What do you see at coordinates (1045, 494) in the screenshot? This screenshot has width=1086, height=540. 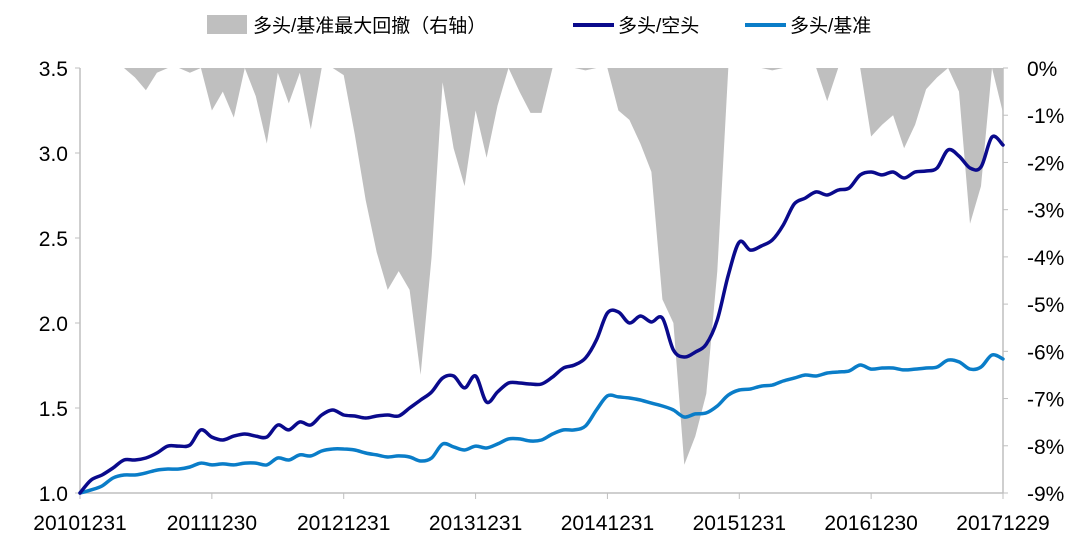 I see `right-tick-label: -9%` at bounding box center [1045, 494].